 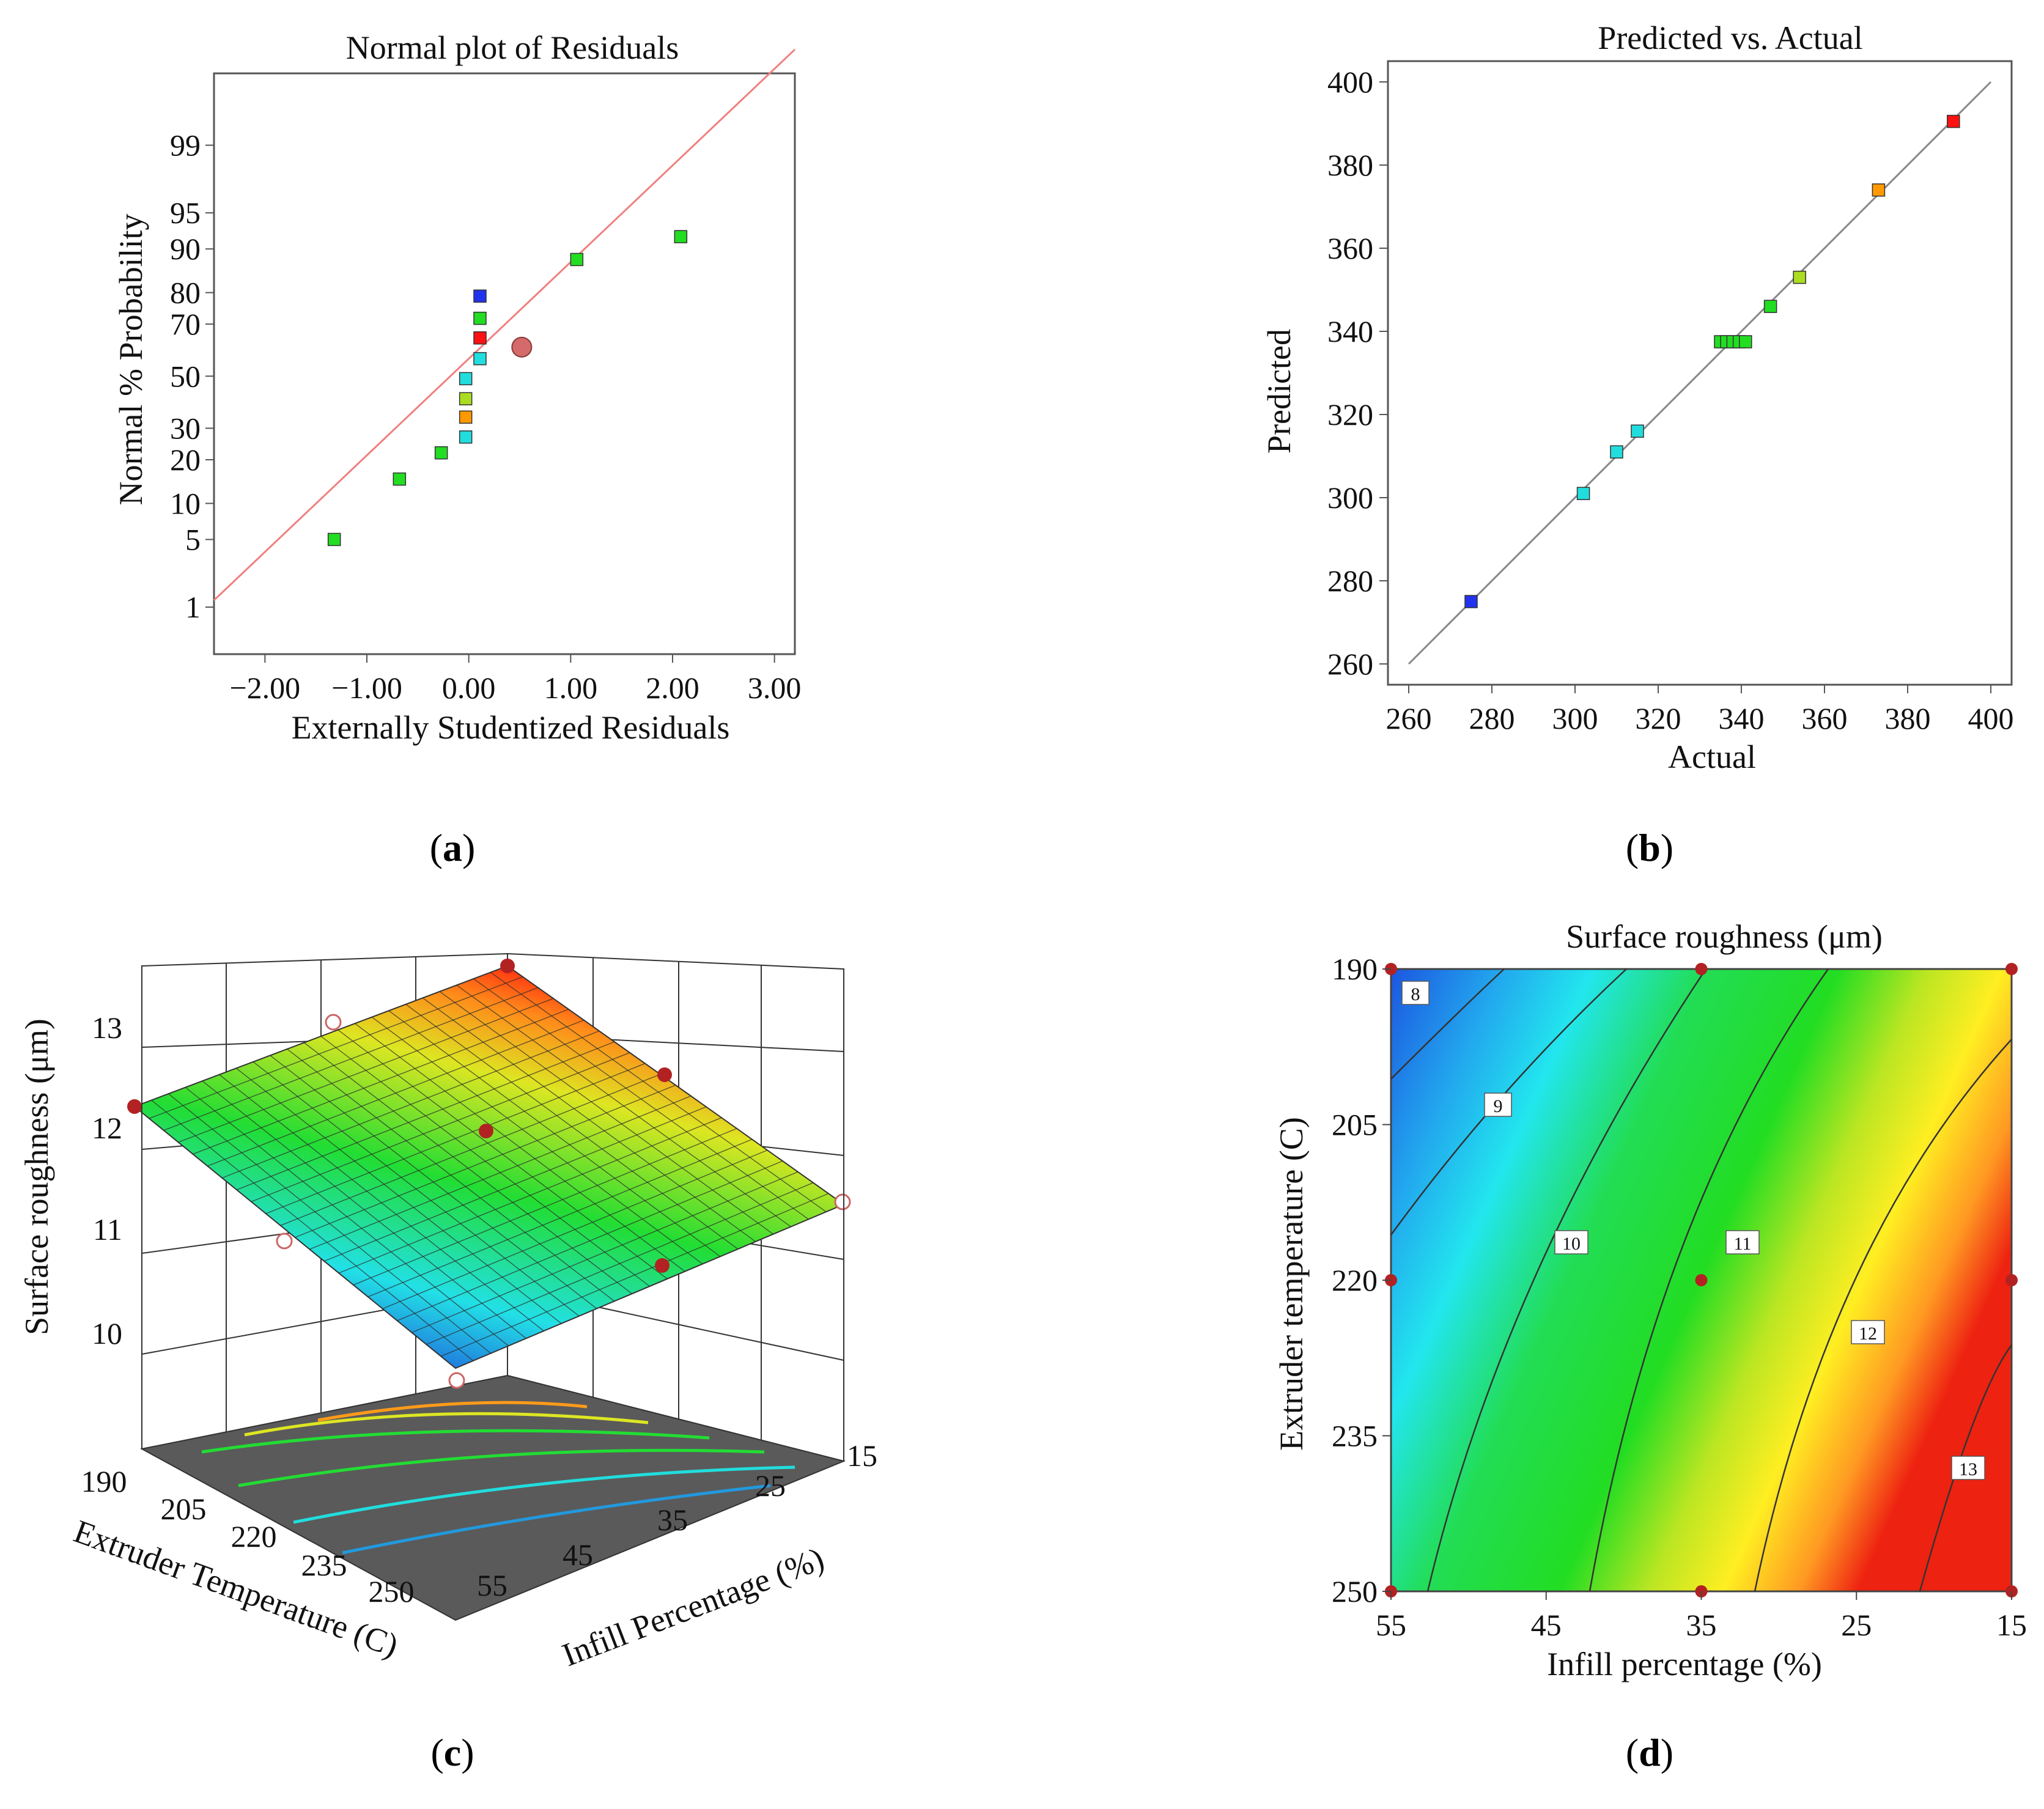 What do you see at coordinates (1409, 718) in the screenshot?
I see `x-tick-label: 260` at bounding box center [1409, 718].